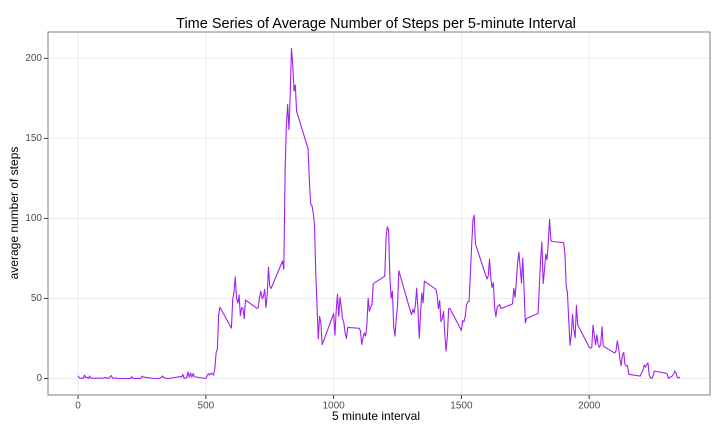 The height and width of the screenshot is (432, 720). What do you see at coordinates (334, 406) in the screenshot?
I see `x-tick-label: 1000` at bounding box center [334, 406].